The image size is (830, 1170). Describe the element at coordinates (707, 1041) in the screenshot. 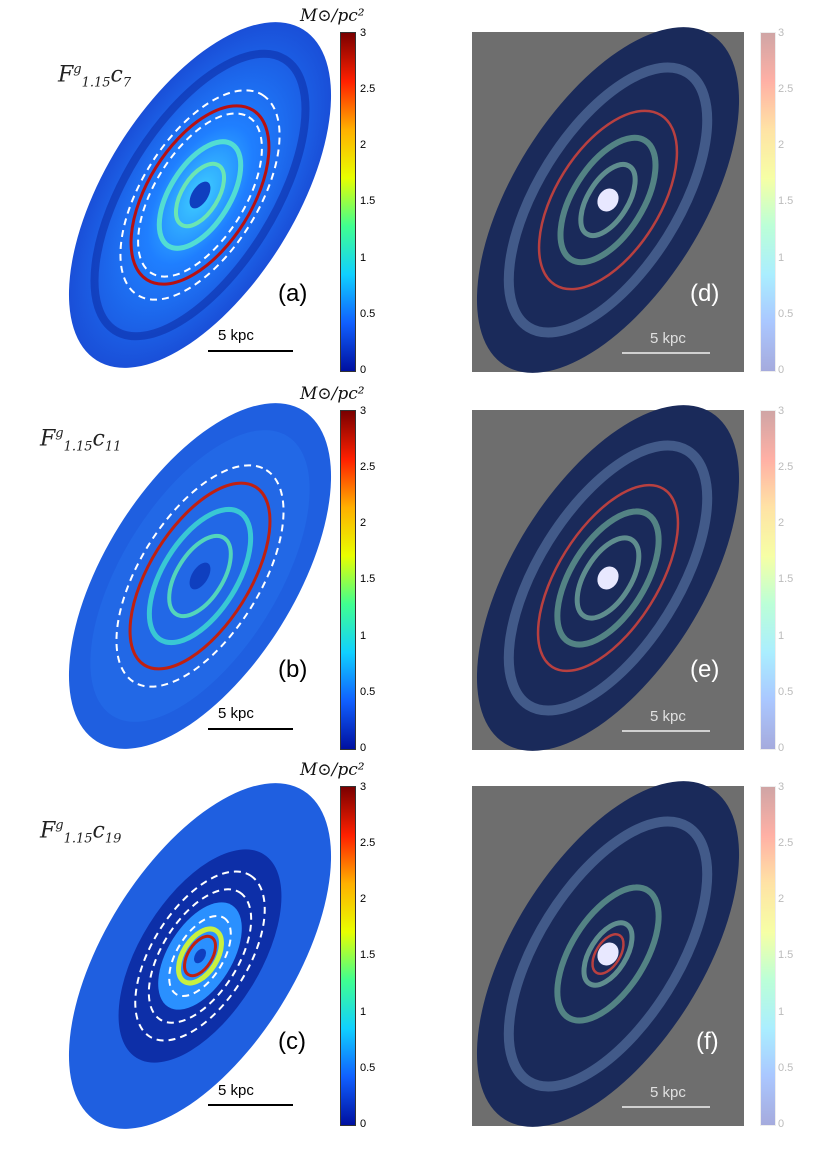

I see `panel-letter-f: (f)` at that location.